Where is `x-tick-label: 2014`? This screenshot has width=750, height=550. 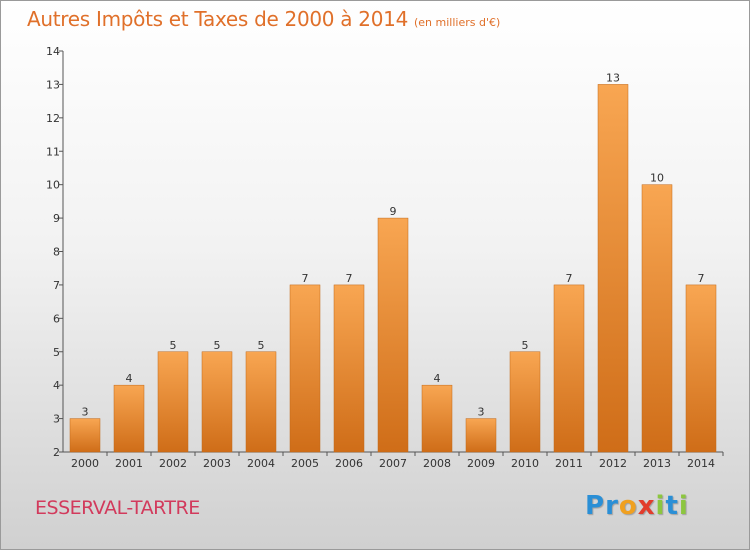
x-tick-label: 2014 is located at coordinates (701, 463).